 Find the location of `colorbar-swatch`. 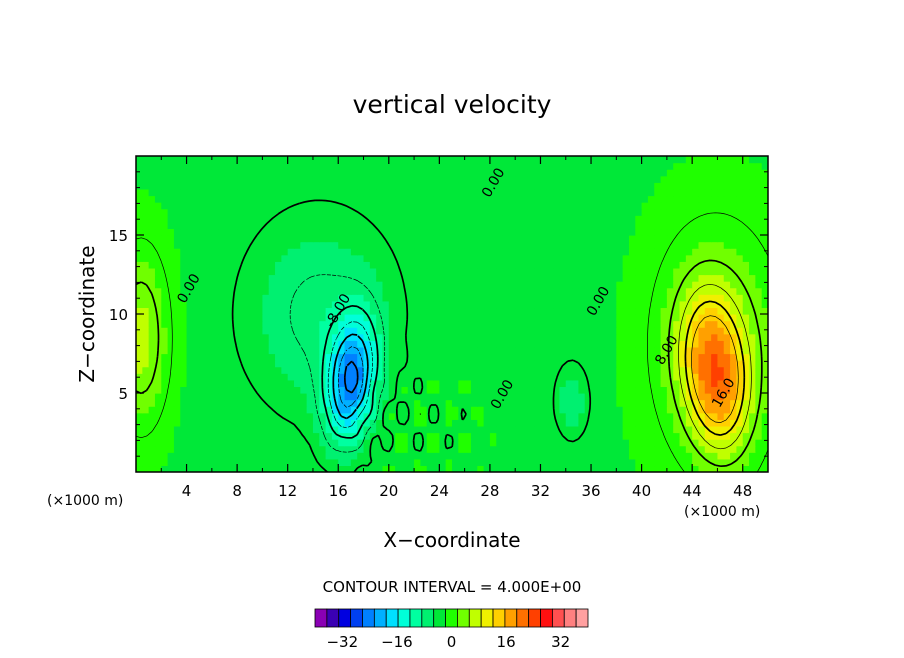

colorbar-swatch is located at coordinates (380, 618).